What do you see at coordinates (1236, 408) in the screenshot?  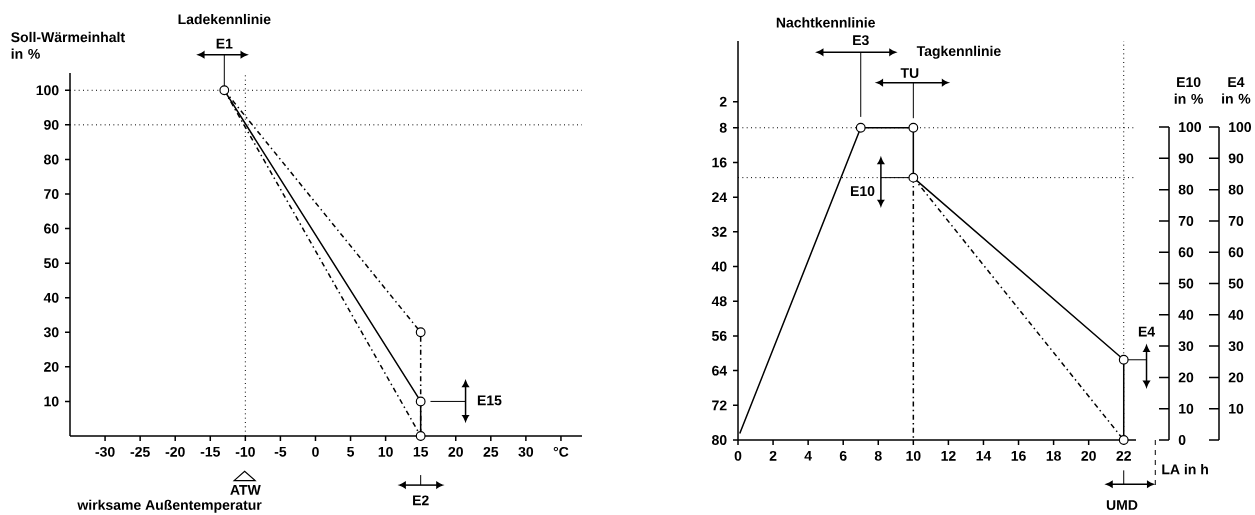 I see `y3-tick-label: 10` at bounding box center [1236, 408].